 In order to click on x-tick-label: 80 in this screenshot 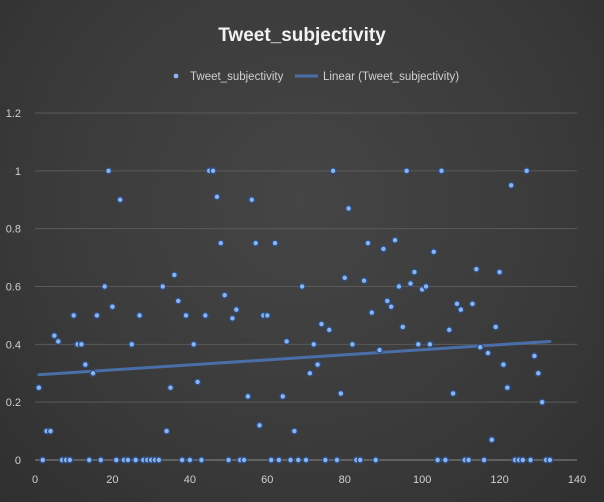, I will do `click(345, 480)`.